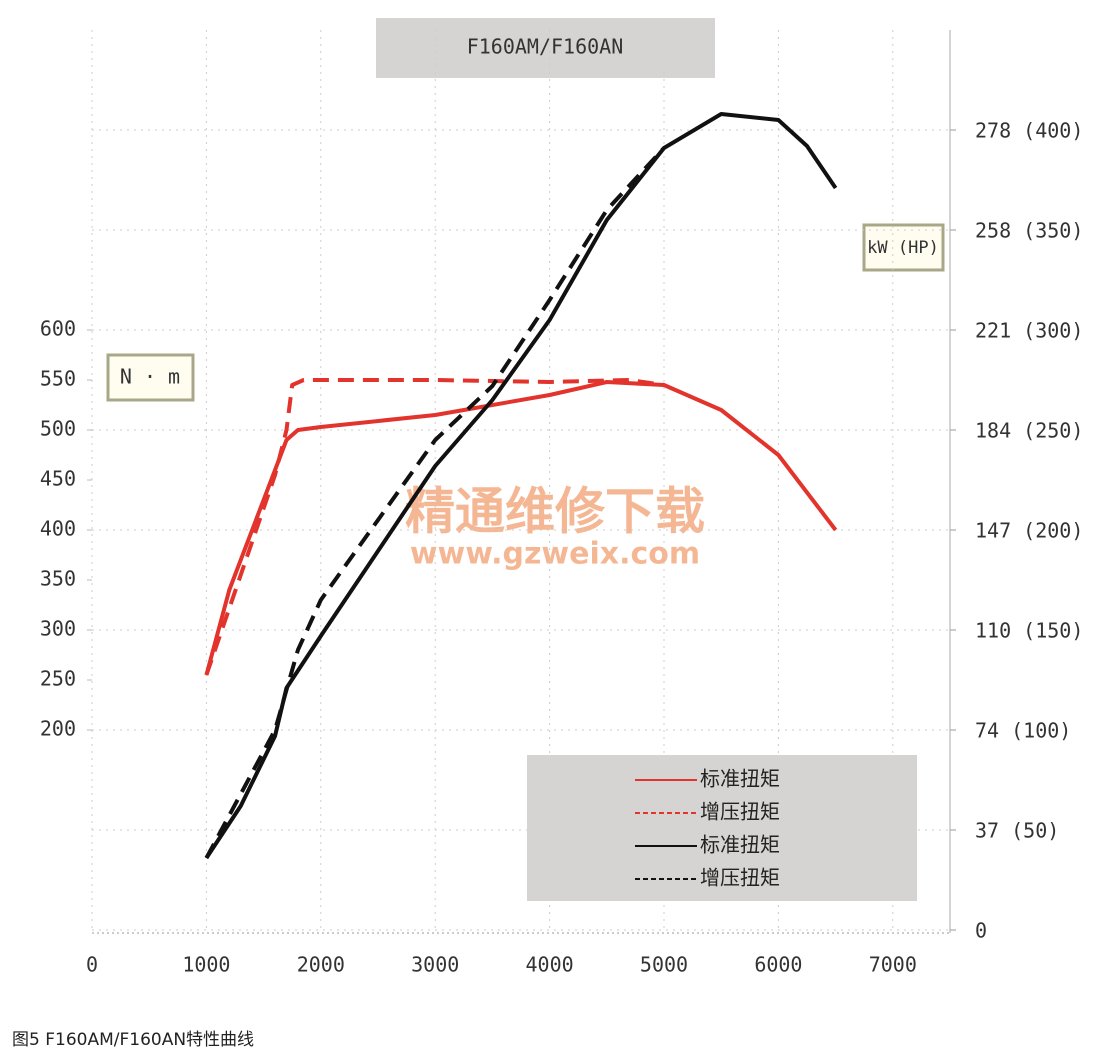 The image size is (1108, 1054). I want to click on x-tick-label: 7000, so click(893, 965).